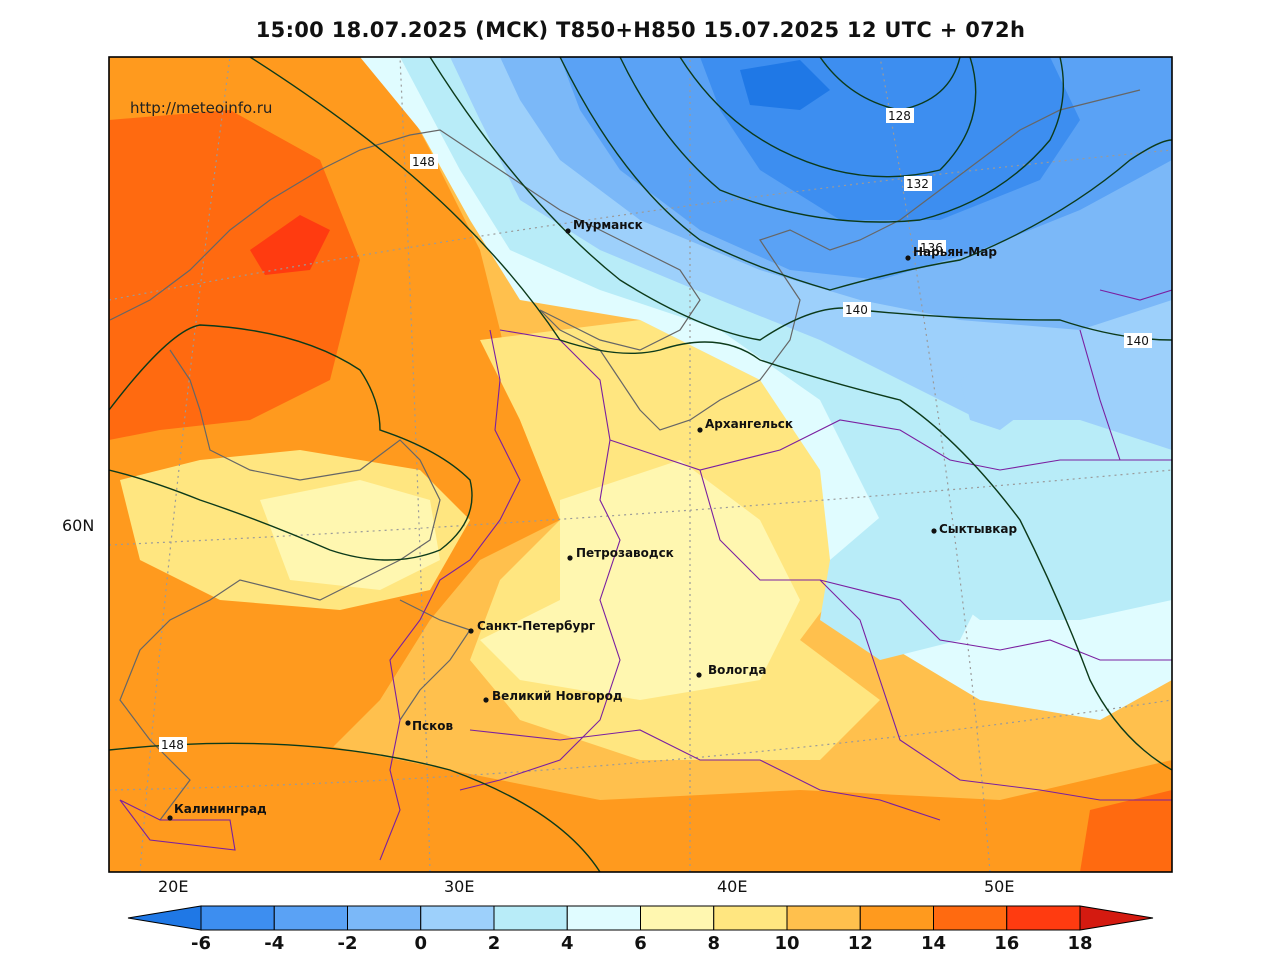 The width and height of the screenshot is (1281, 963). Describe the element at coordinates (567, 943) in the screenshot. I see `colorbar-tick-label: 4` at that location.